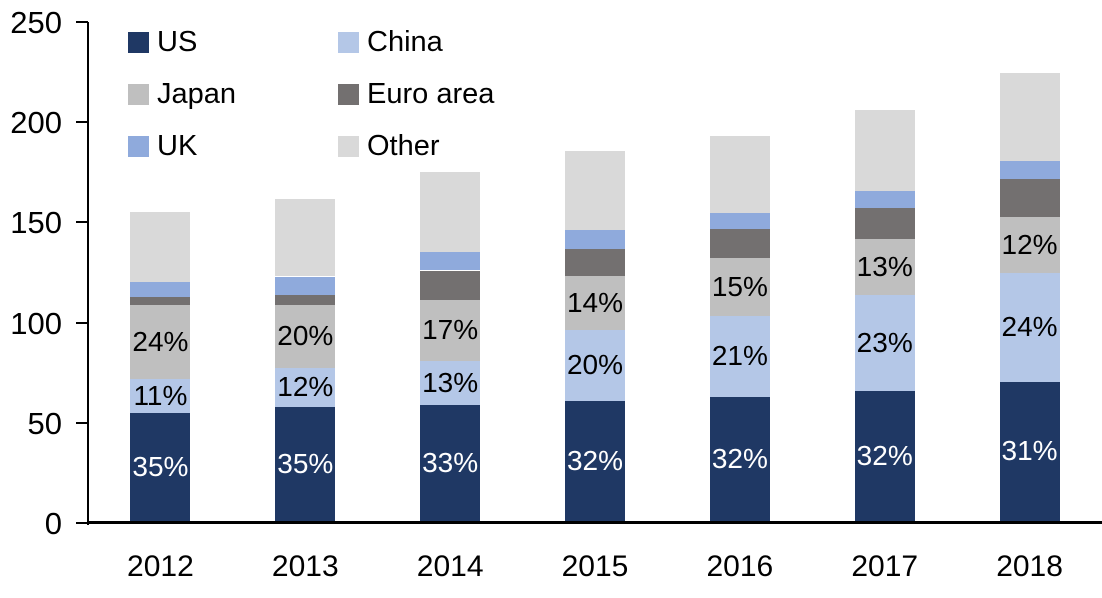 Image resolution: width=1102 pixels, height=598 pixels. I want to click on x-tick-label: 2013, so click(305, 566).